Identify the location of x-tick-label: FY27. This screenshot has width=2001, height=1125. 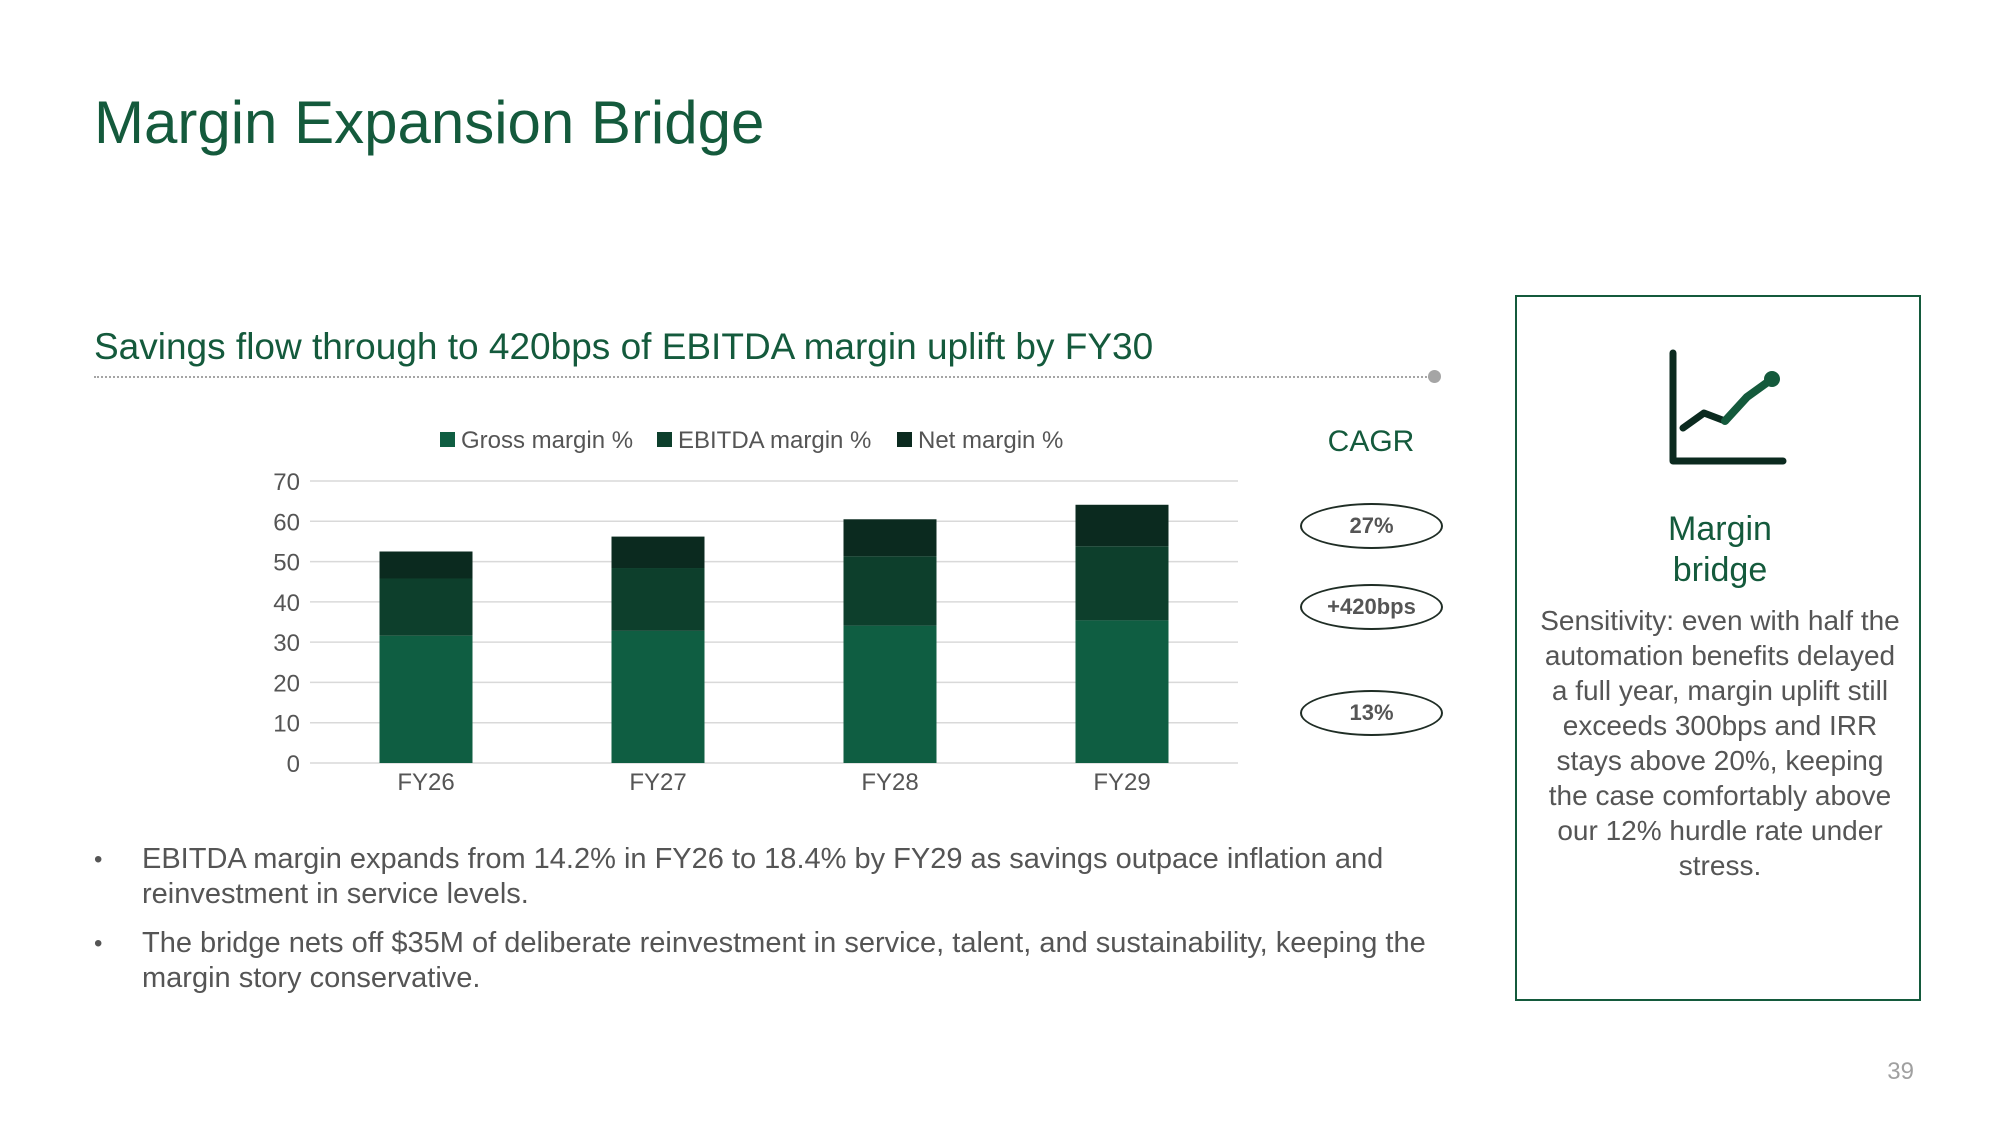
(657, 782).